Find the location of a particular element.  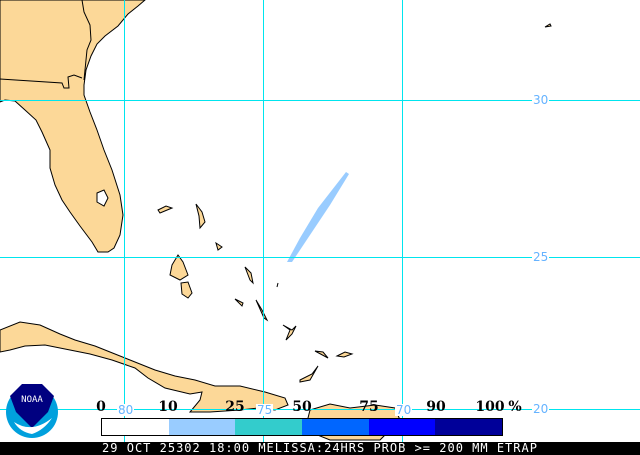

lake-okeechobee is located at coordinates (102, 198).